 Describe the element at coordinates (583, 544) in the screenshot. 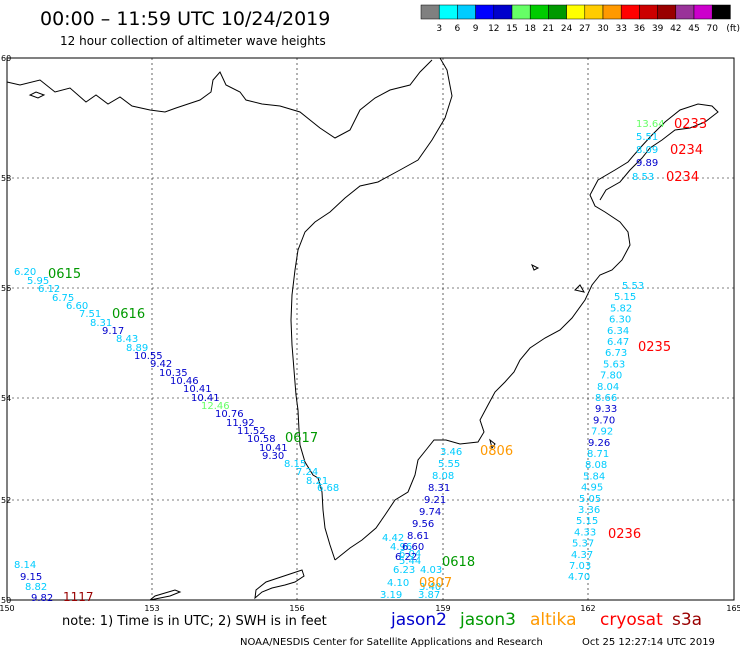

I see `data-label: 5.37` at that location.